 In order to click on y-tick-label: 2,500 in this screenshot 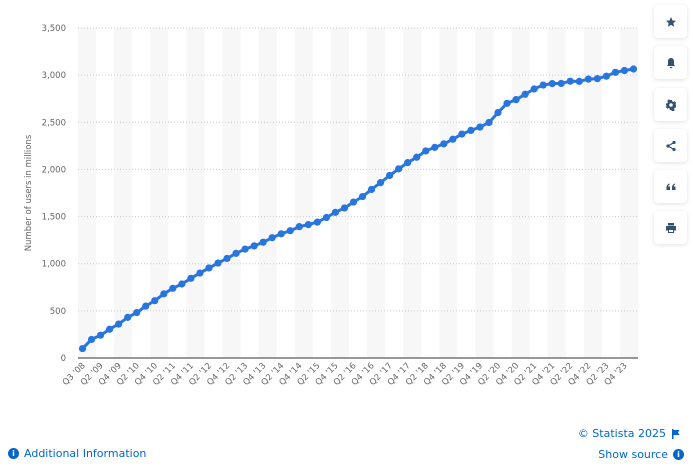, I will do `click(54, 123)`.